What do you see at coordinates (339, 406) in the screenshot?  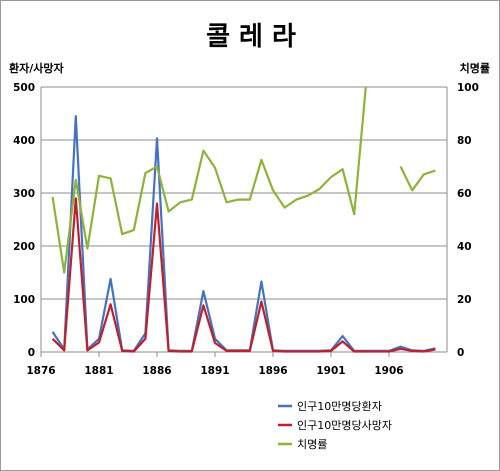 I see `legend-label: 인구10만명당환자` at bounding box center [339, 406].